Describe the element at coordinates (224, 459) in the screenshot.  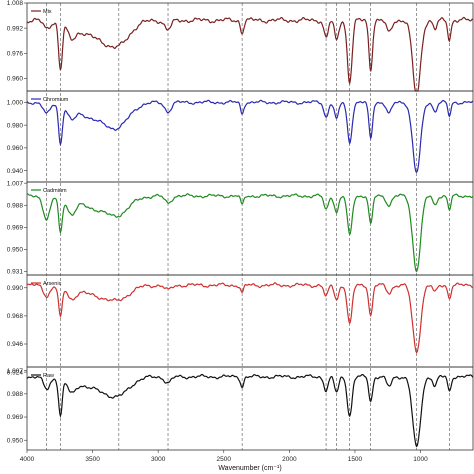
I see `x-tick-label: 2500` at that location.